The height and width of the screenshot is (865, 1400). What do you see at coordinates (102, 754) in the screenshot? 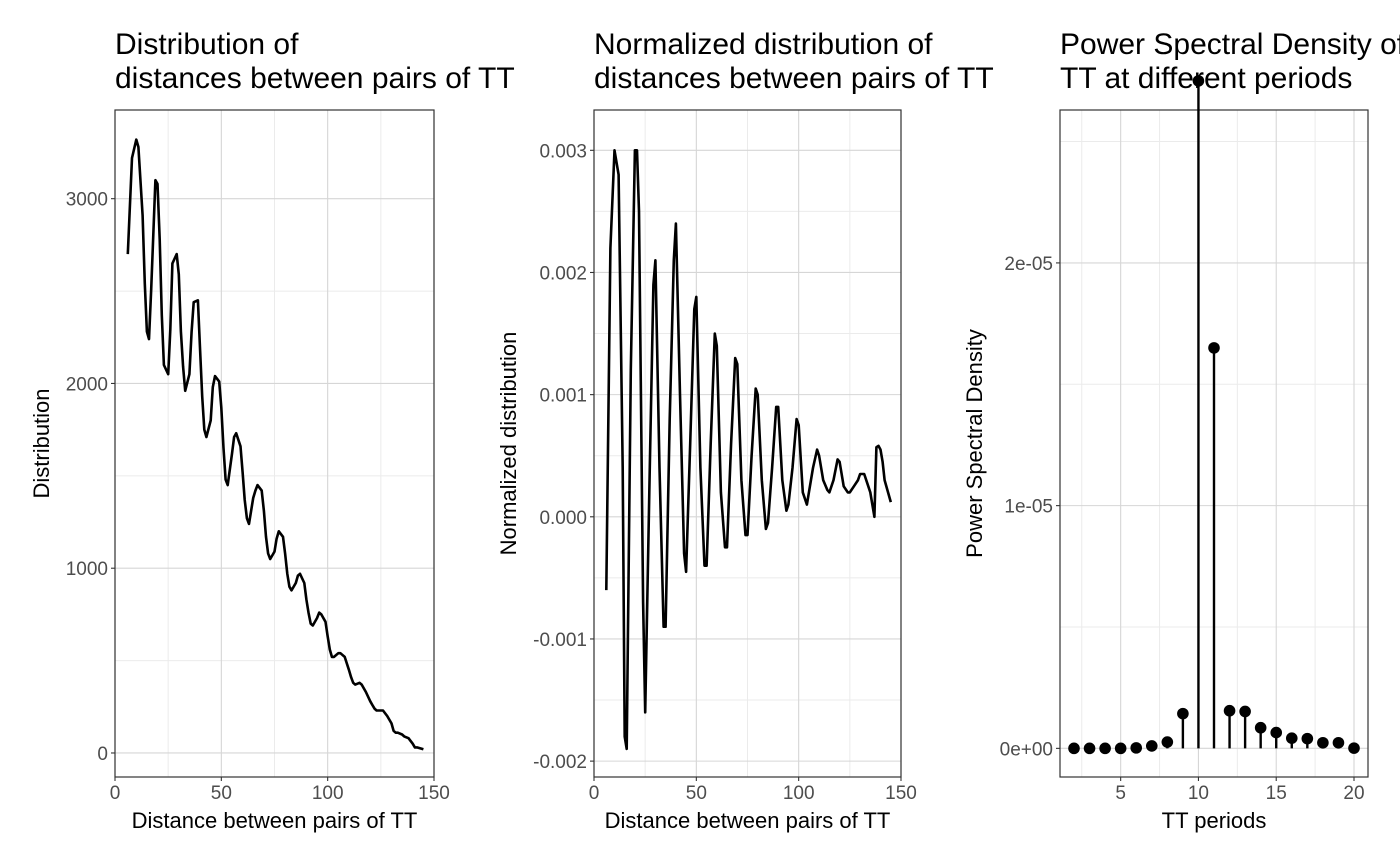
I see `y-tick-label: 0` at bounding box center [102, 754].